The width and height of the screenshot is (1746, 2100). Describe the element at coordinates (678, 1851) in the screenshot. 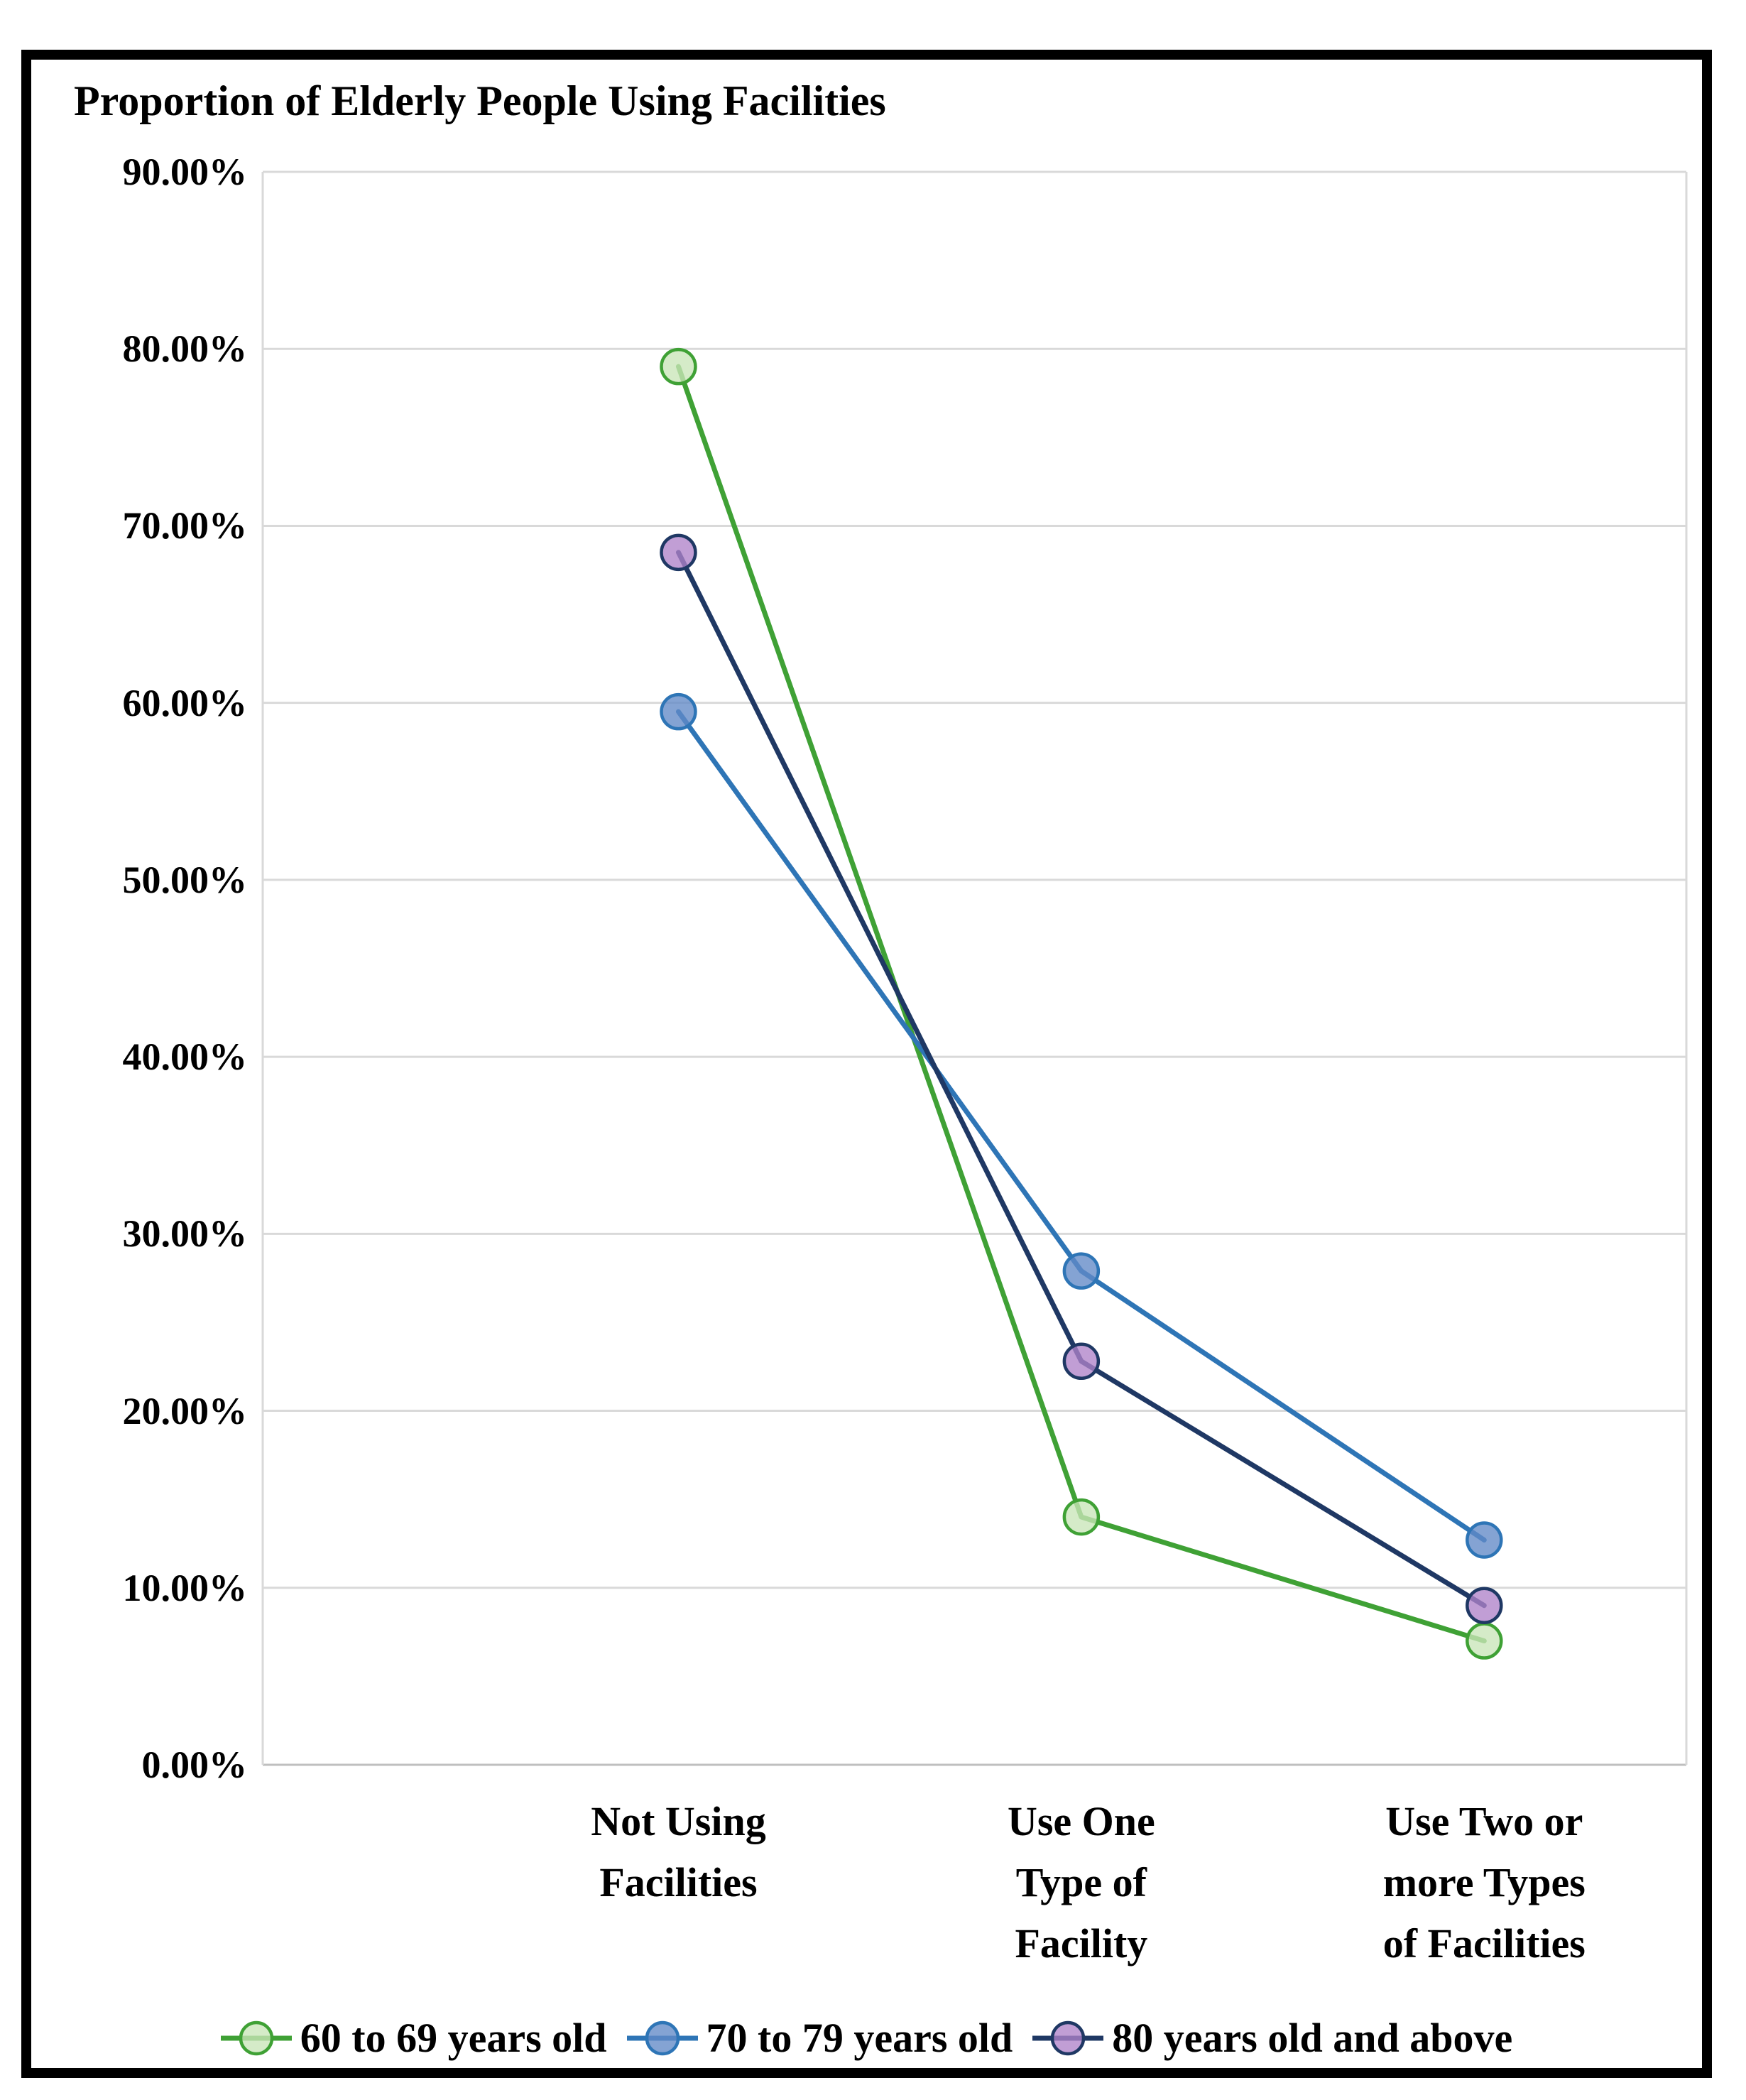

I see `x-axis-category-label: Not Using Facilities` at that location.